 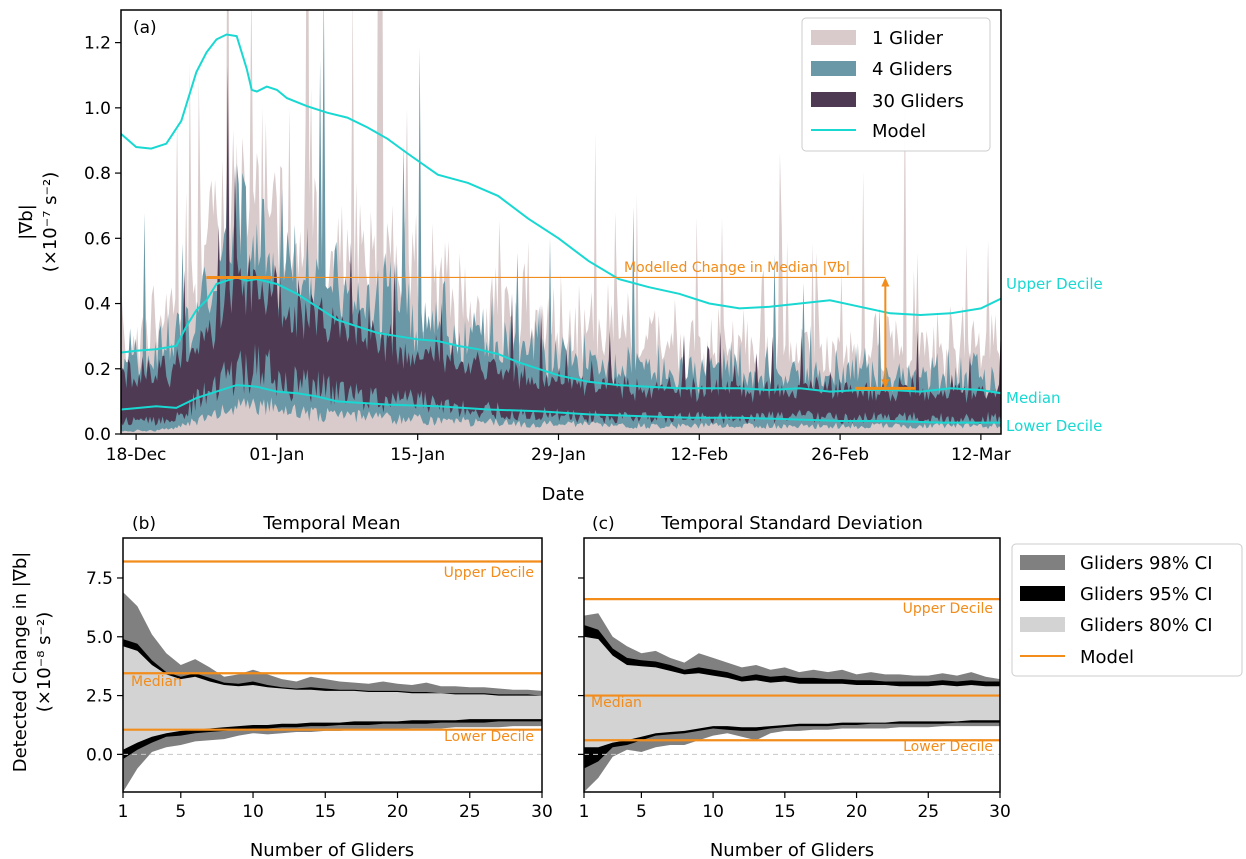 What do you see at coordinates (885, 282) in the screenshot?
I see `annotation-arrowhead-up` at bounding box center [885, 282].